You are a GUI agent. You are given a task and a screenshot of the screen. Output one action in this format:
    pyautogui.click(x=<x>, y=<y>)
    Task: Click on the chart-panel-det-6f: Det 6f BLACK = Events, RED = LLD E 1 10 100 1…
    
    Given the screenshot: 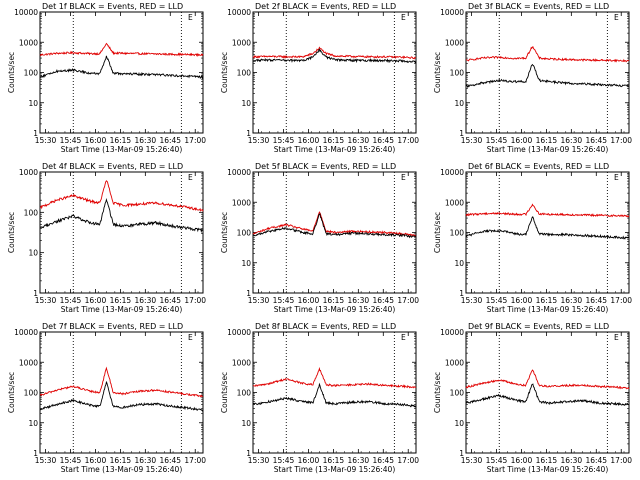 What is the action you would take?
    pyautogui.click(x=532, y=238)
    